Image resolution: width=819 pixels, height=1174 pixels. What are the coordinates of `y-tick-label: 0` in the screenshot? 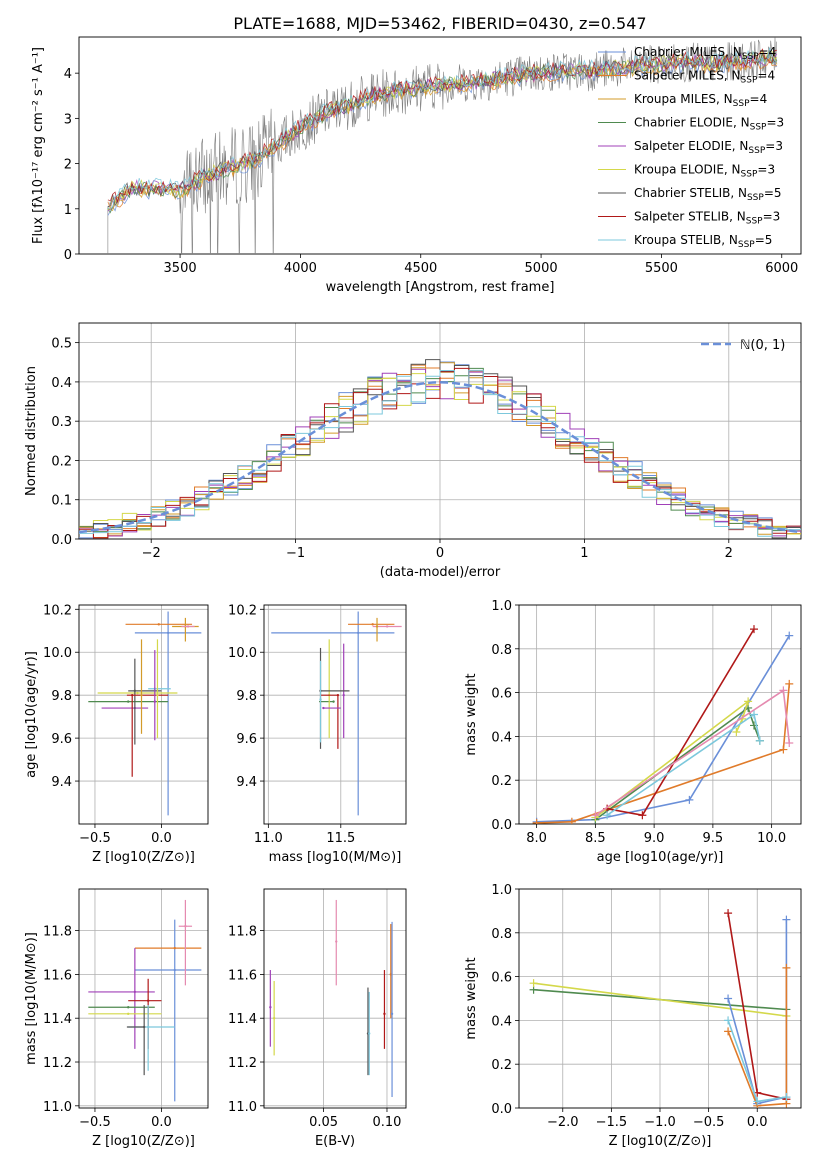 It's located at (68, 255).